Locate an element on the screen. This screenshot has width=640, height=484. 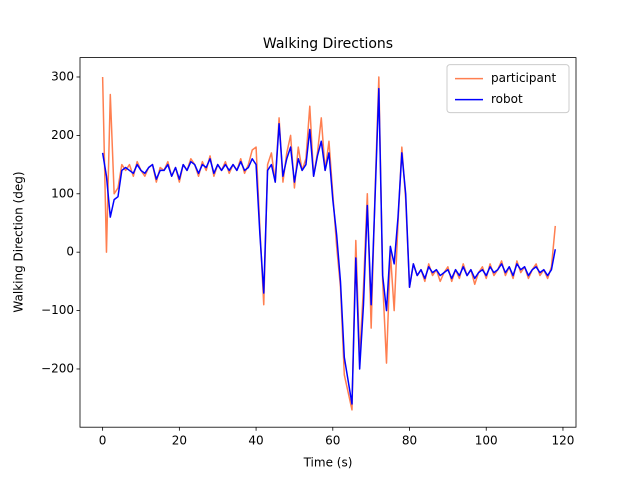
x-tick-label: 100 is located at coordinates (486, 441).